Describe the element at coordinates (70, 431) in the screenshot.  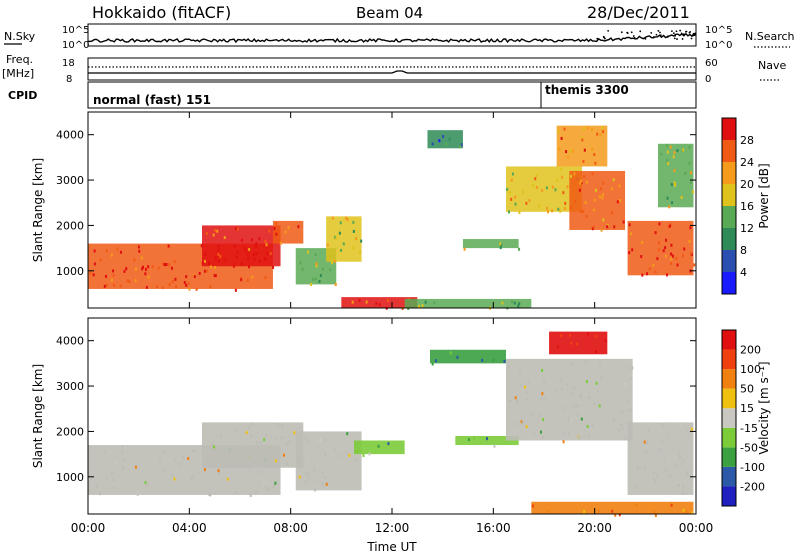
I see `velocity-ytick-label: 2000` at that location.